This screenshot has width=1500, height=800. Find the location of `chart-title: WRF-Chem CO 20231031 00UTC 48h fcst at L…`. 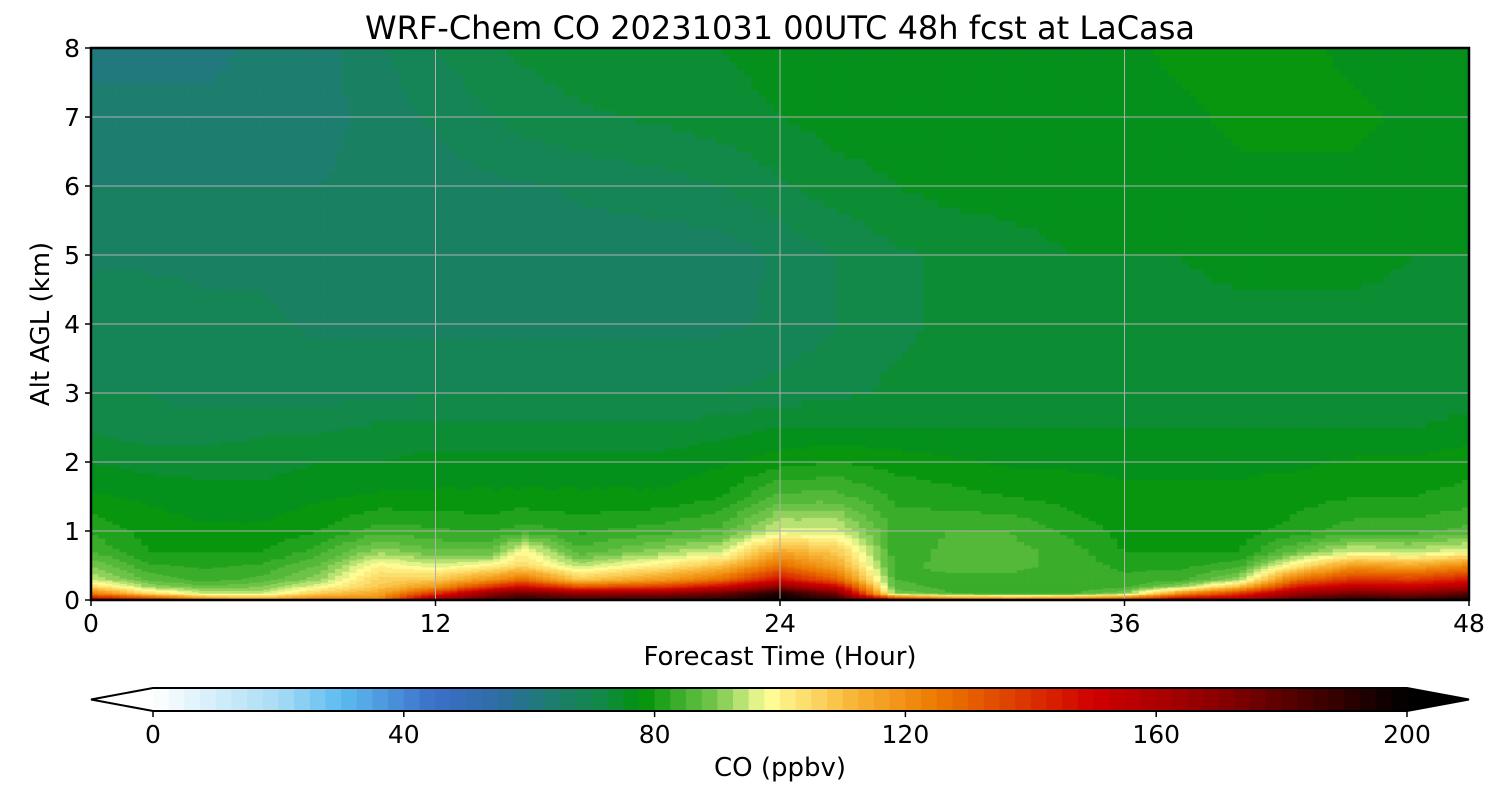

chart-title: WRF-Chem CO 20231031 00UTC 48h fcst at L… is located at coordinates (780, 28).